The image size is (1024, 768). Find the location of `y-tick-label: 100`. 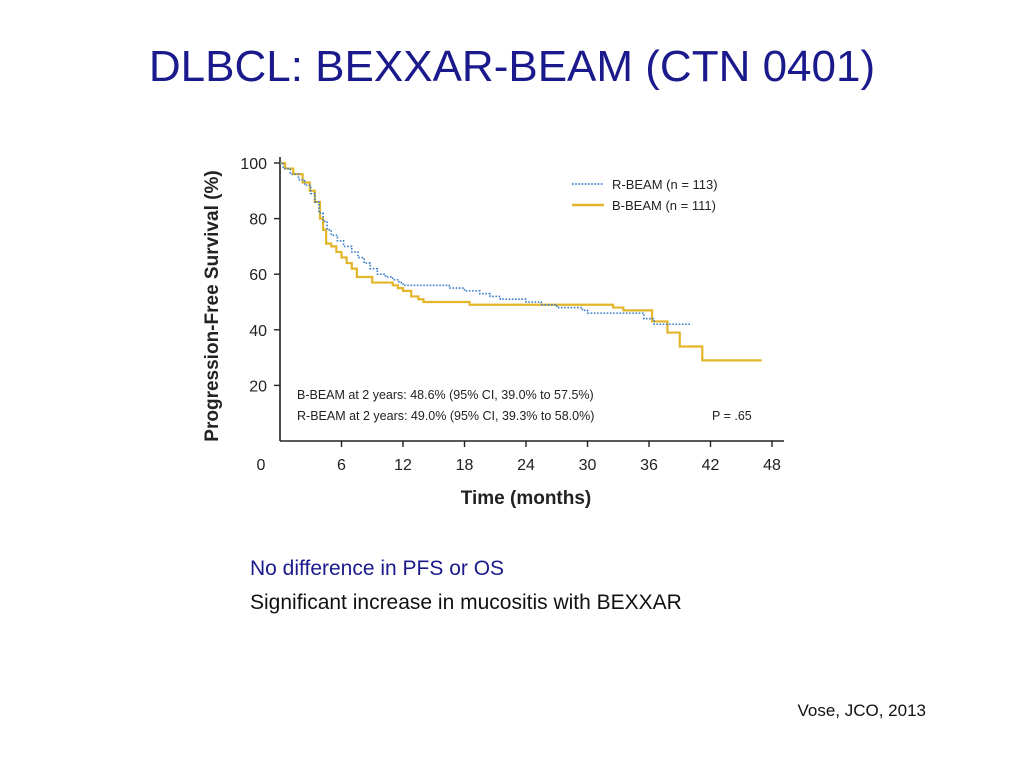

y-tick-label: 100 is located at coordinates (253, 164).